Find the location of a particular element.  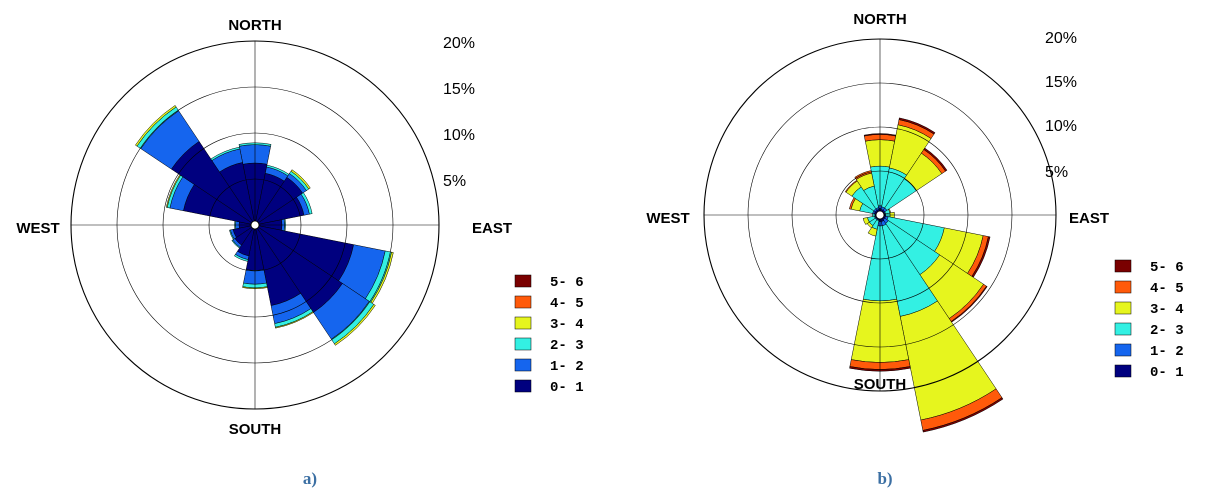

panel-label-b: b) is located at coordinates (884, 478).